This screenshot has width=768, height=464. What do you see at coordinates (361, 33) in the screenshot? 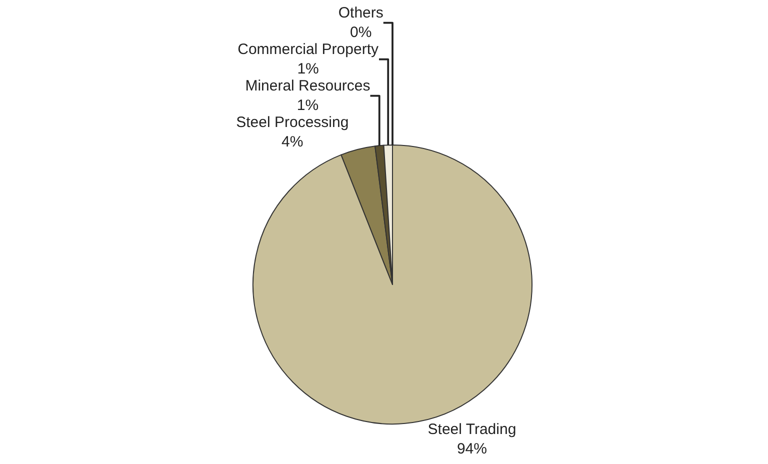
I see `text: 0%` at bounding box center [361, 33].